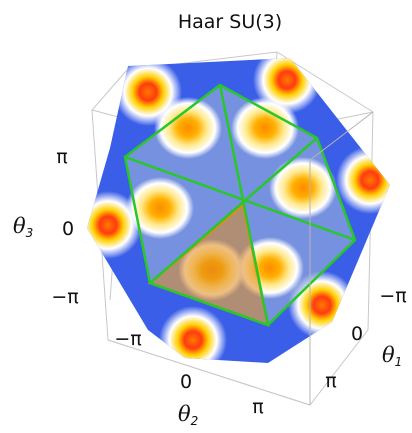 This screenshot has width=412, height=433. What do you see at coordinates (341, 258) in the screenshot?
I see `bounding-box-front` at bounding box center [341, 258].